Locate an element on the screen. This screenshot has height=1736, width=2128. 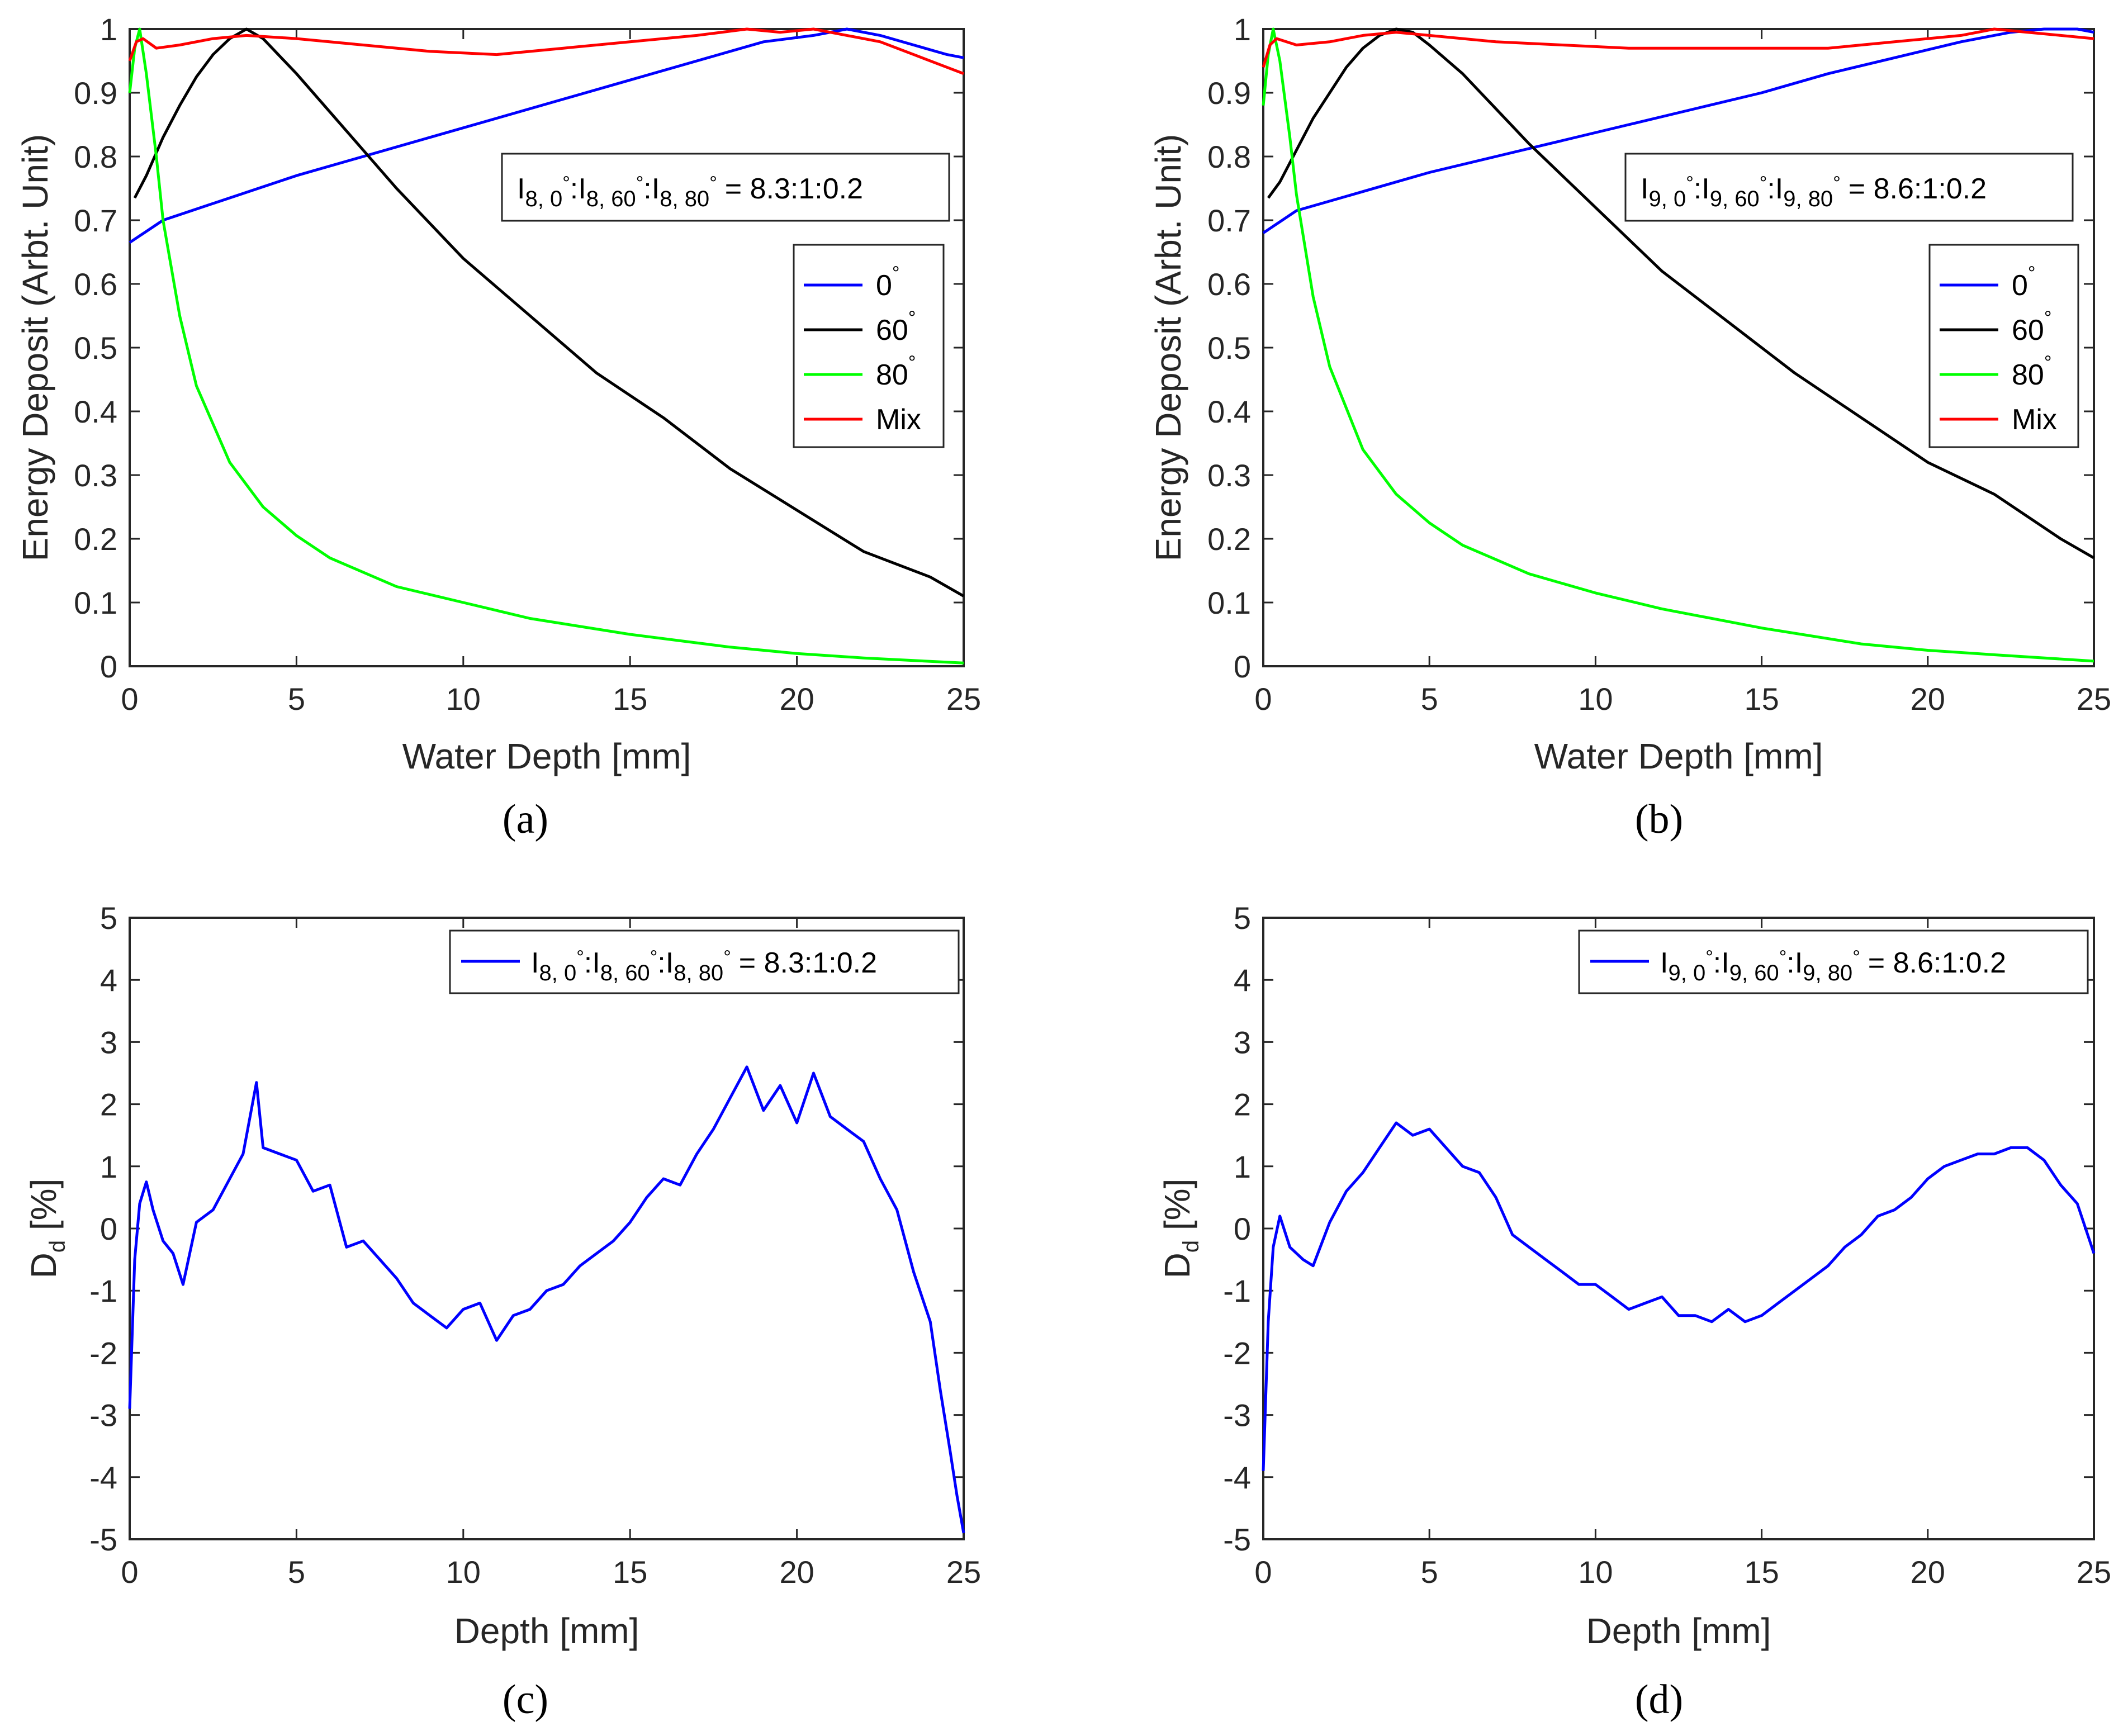
ratio-angle: 60 is located at coordinates (1766, 973).